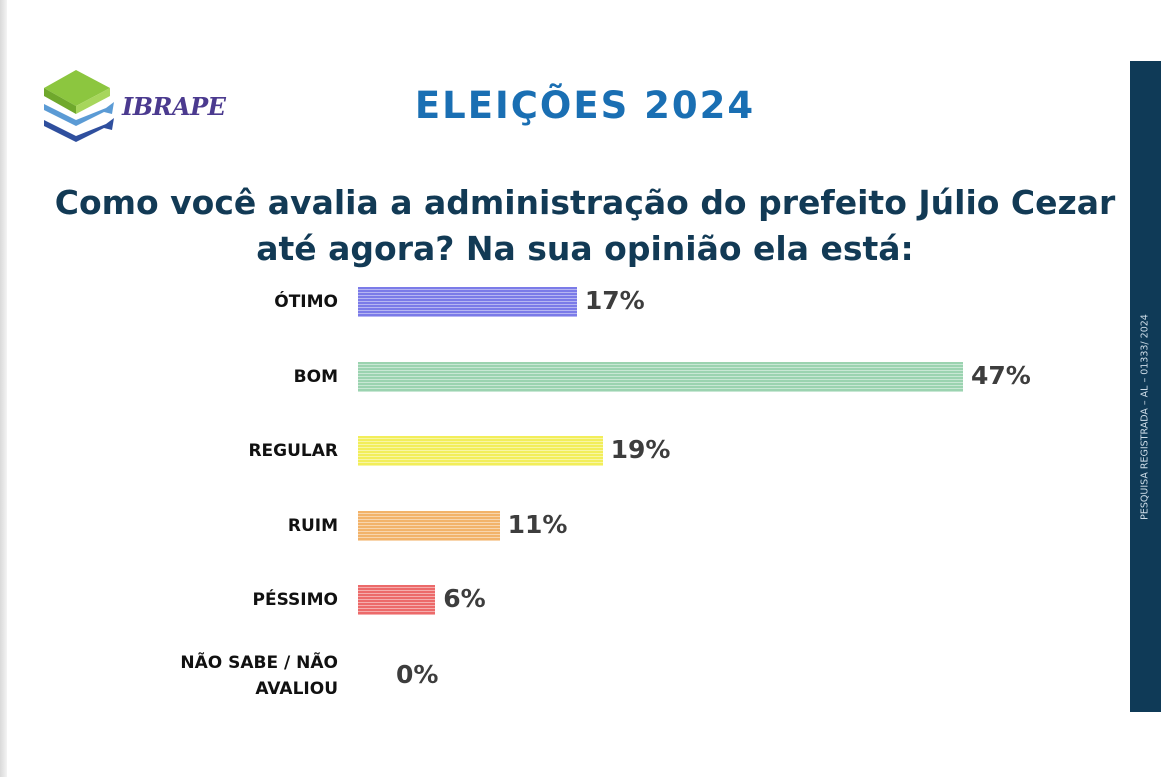 The height and width of the screenshot is (777, 1161). Describe the element at coordinates (585, 248) in the screenshot. I see `survey-question-line-2: até agora? Na sua opinião ela está:` at that location.